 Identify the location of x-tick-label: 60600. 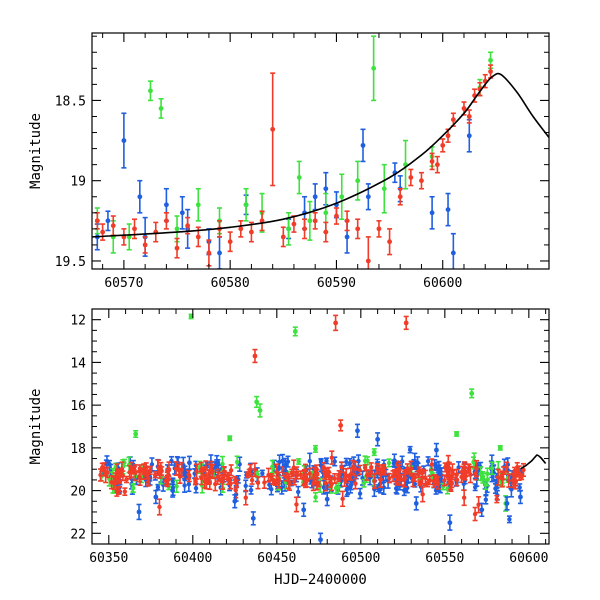
(528, 558).